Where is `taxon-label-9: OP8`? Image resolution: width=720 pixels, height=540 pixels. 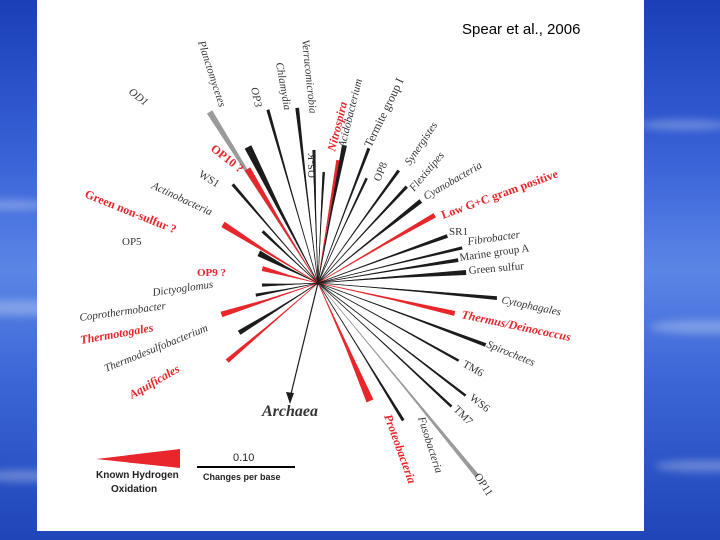
taxon-label-9: OP8 is located at coordinates (381, 171).